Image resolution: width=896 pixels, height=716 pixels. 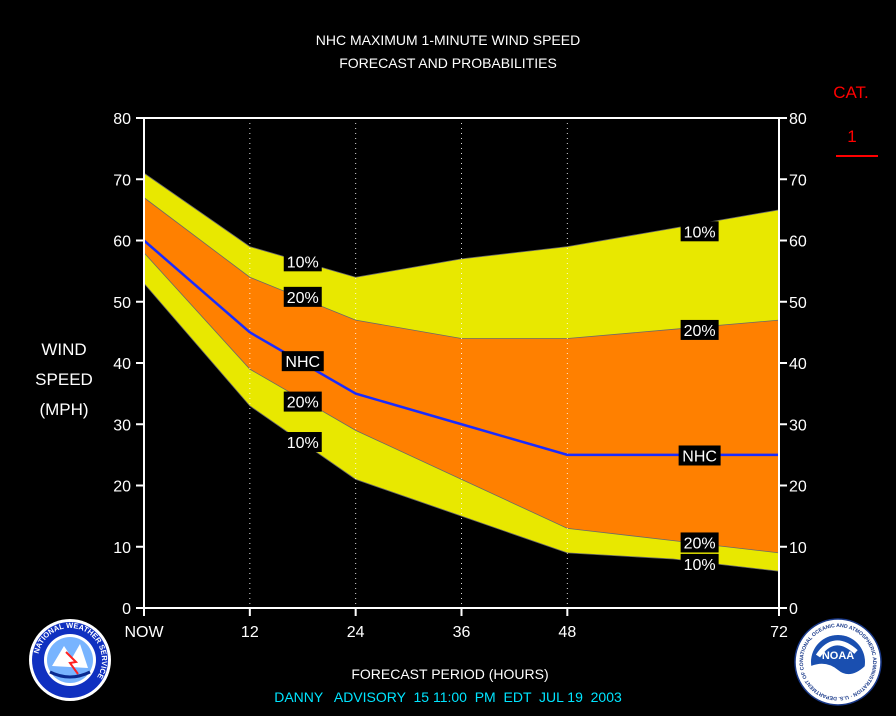 I want to click on y-tick-label-right-80: 80, so click(x=798, y=119).